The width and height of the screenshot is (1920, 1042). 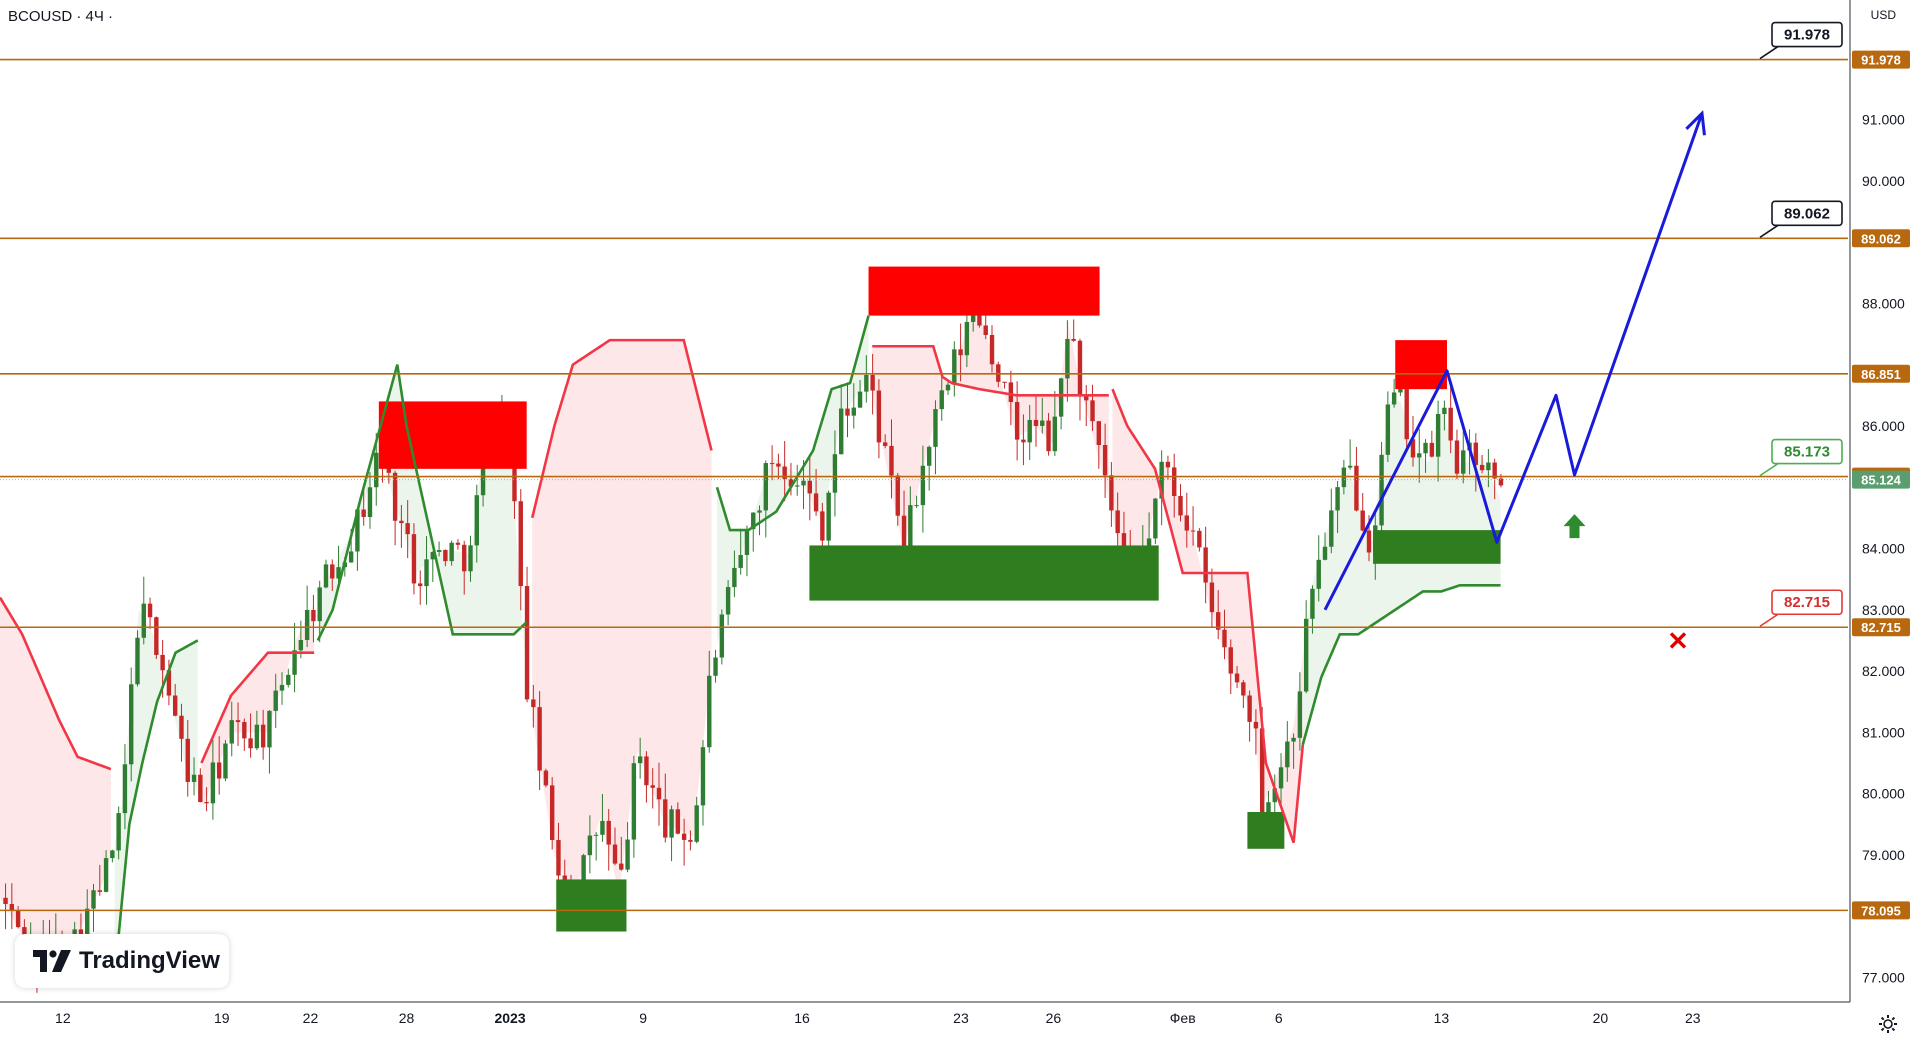 I want to click on x-tick-label: 6, so click(x=1279, y=1018).